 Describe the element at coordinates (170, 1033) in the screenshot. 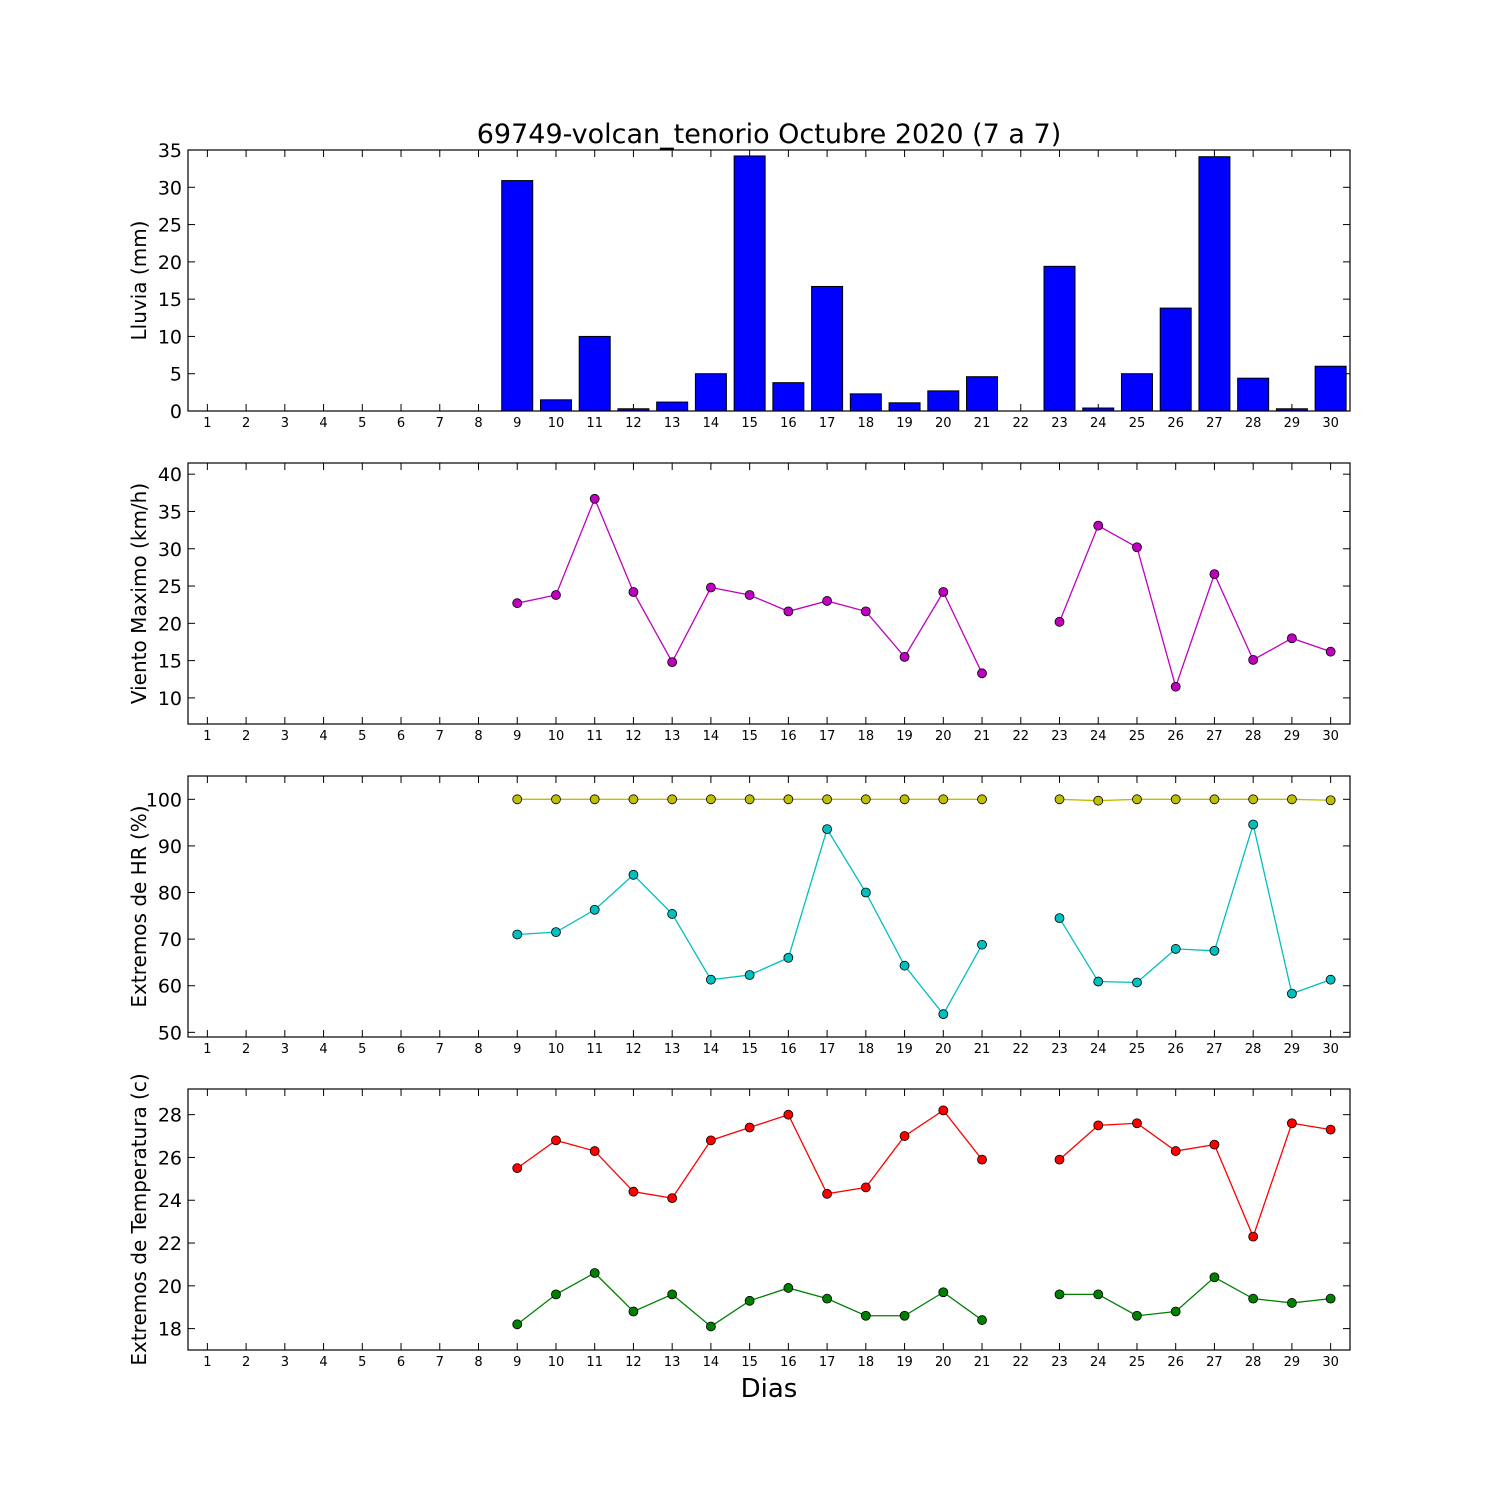

I see `y-tick-label: 50` at that location.